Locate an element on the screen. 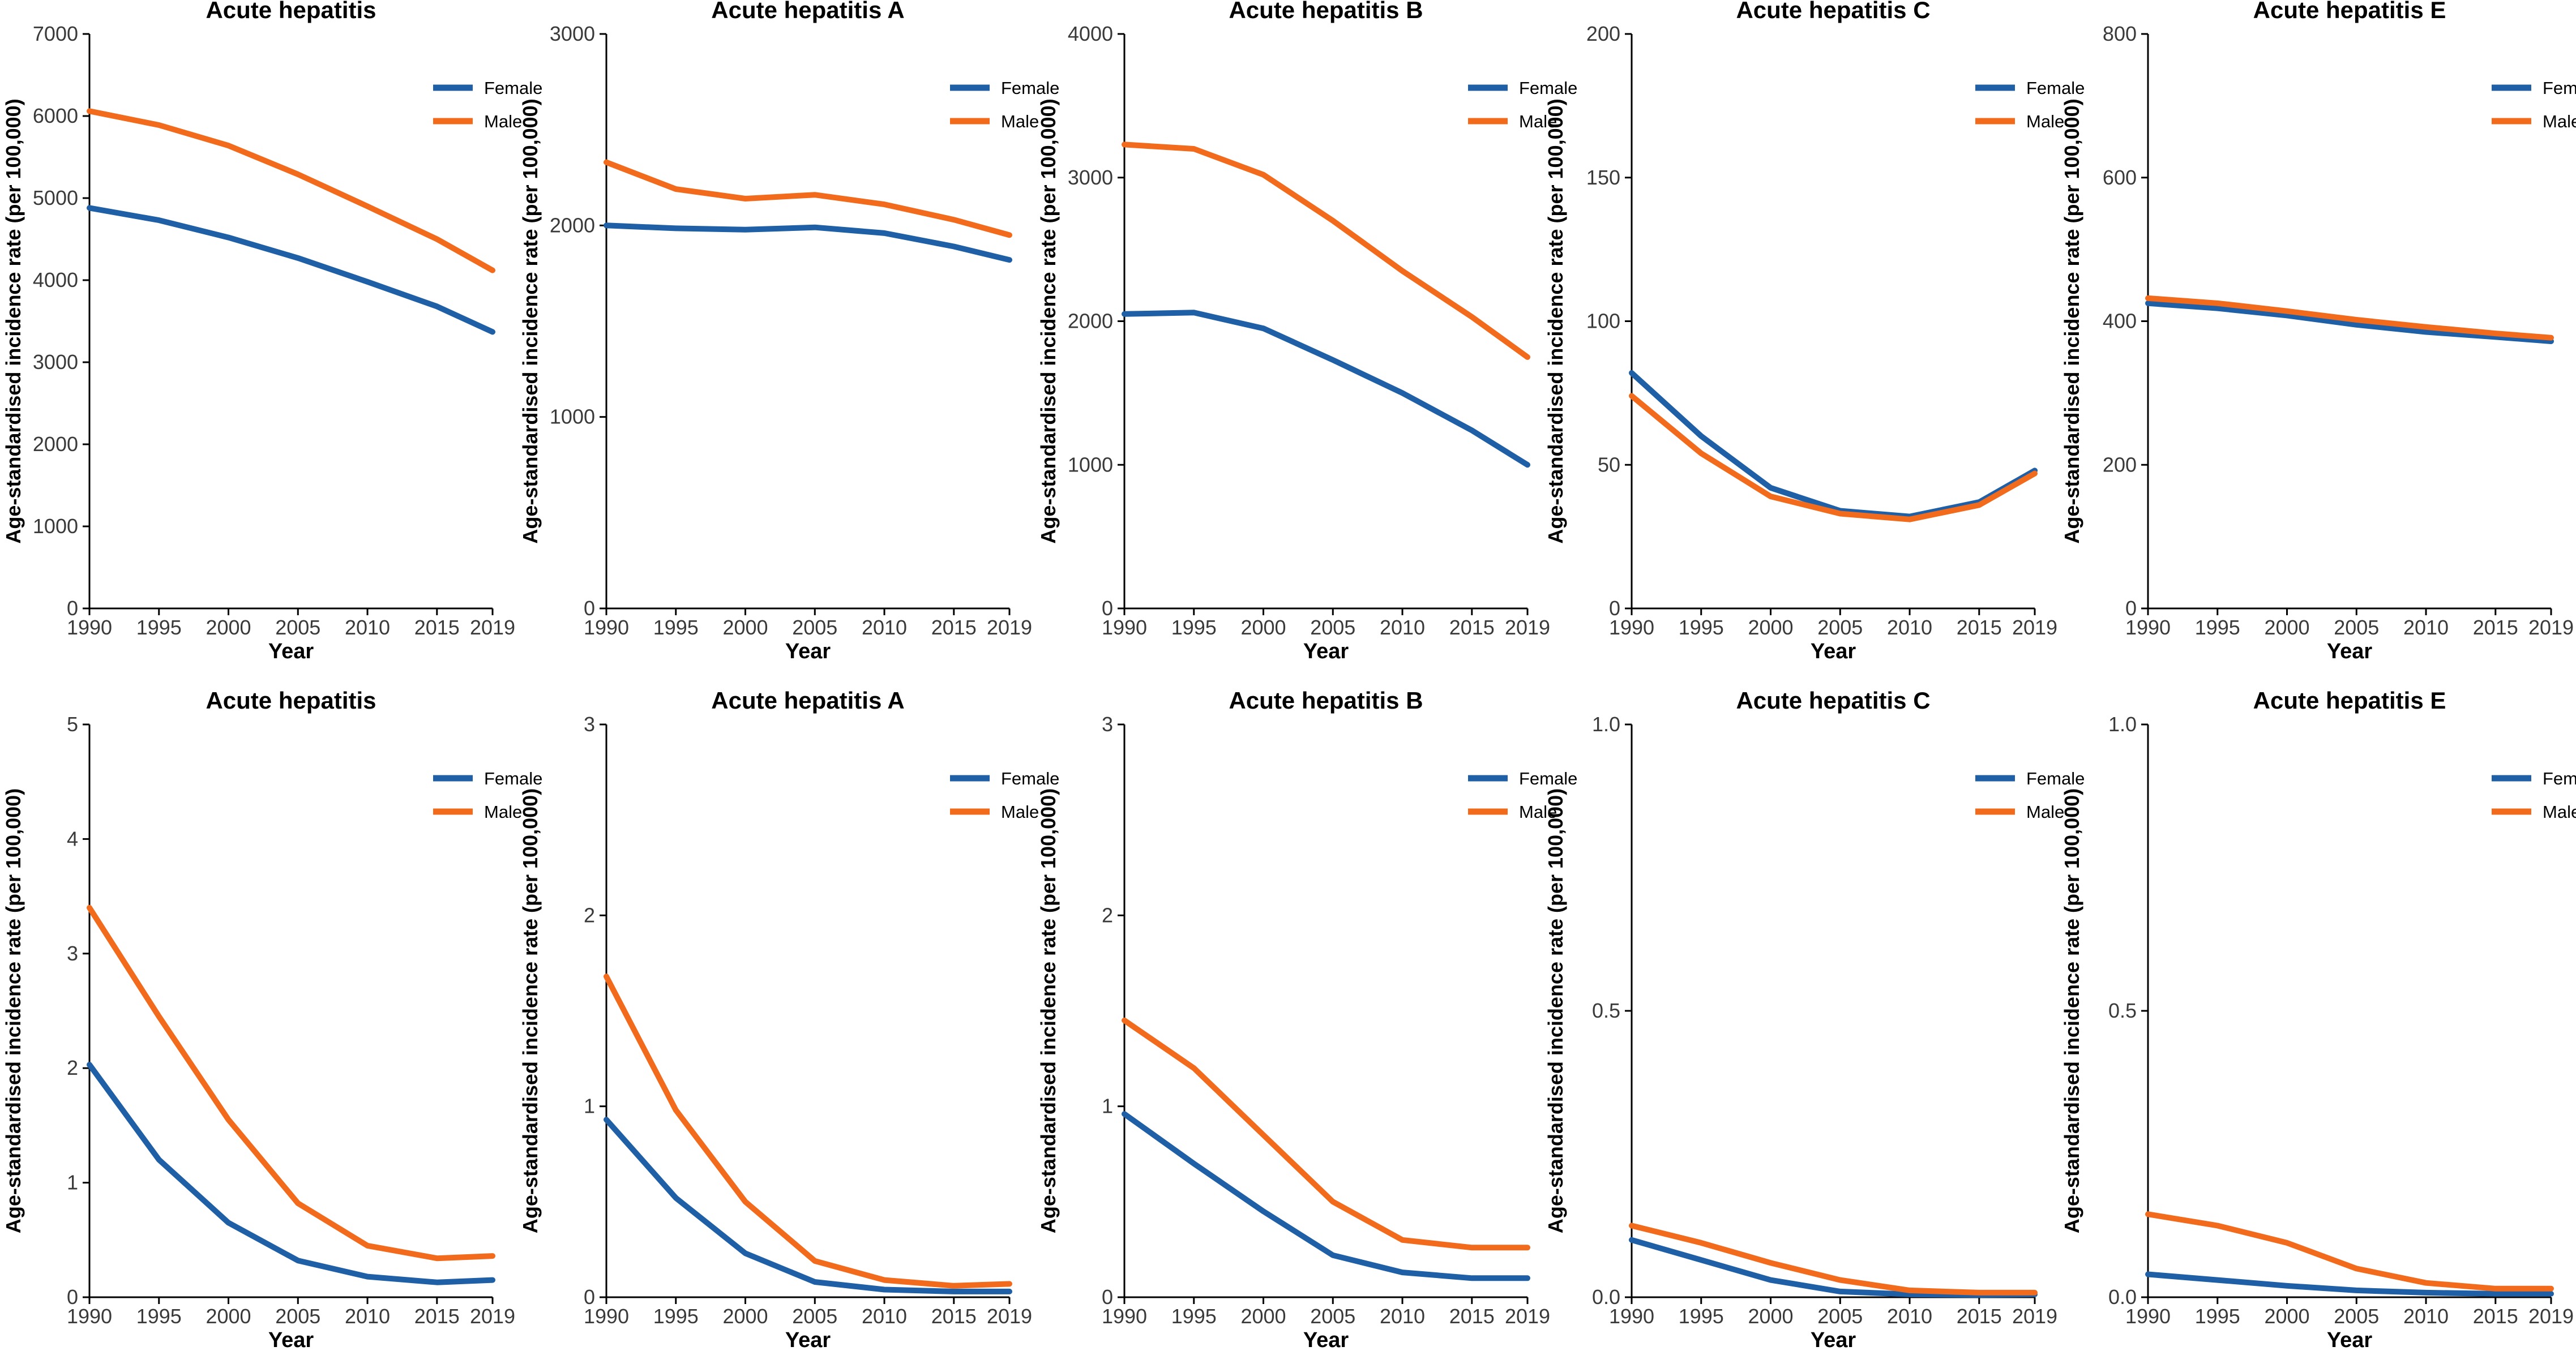 The height and width of the screenshot is (1351, 2576). y-tick-label: 0.5 is located at coordinates (1606, 1011).